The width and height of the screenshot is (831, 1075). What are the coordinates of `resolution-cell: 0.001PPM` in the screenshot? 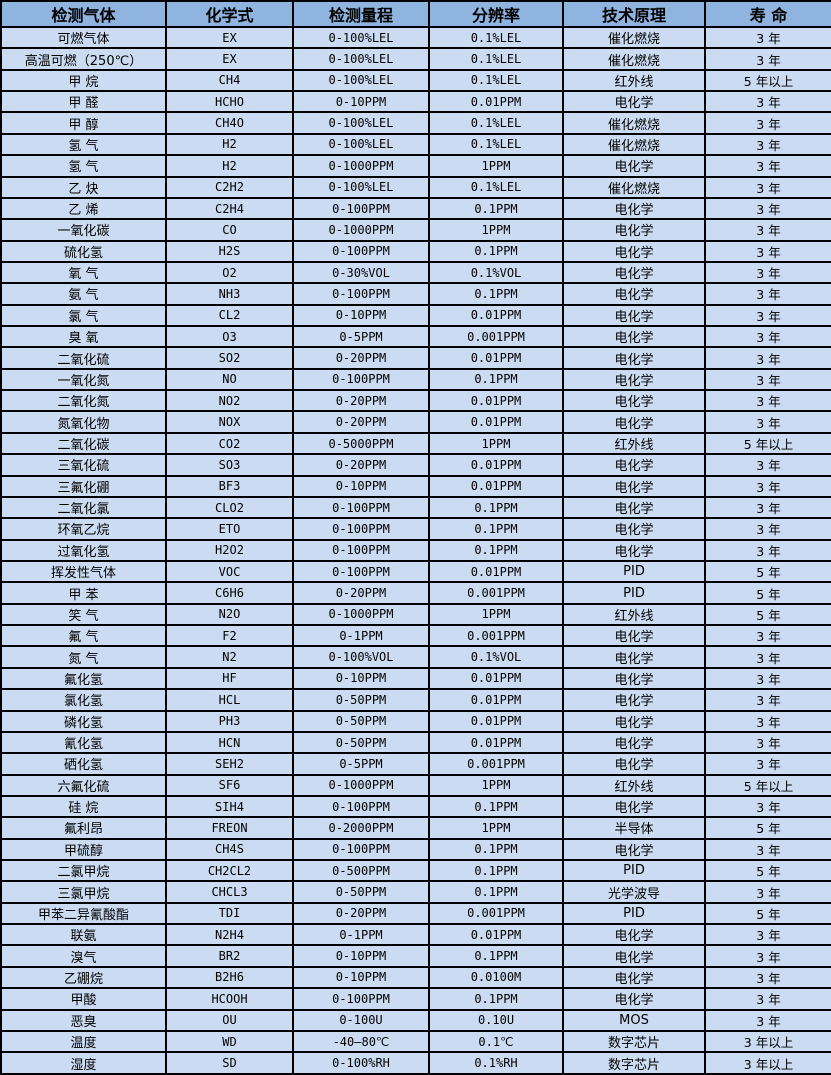 It's located at (496, 913).